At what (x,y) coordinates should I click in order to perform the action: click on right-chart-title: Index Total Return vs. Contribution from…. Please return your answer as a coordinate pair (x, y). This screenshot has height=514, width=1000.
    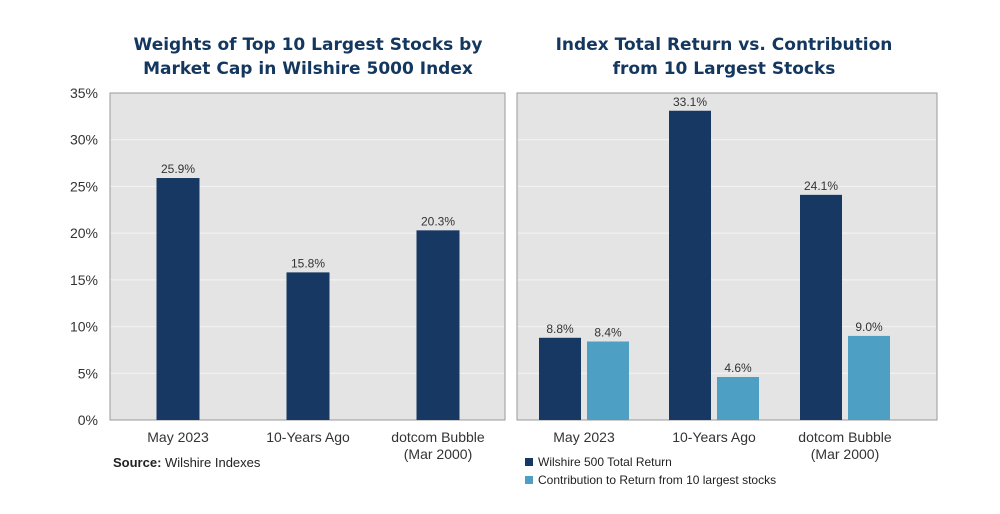
    Looking at the image, I should click on (724, 57).